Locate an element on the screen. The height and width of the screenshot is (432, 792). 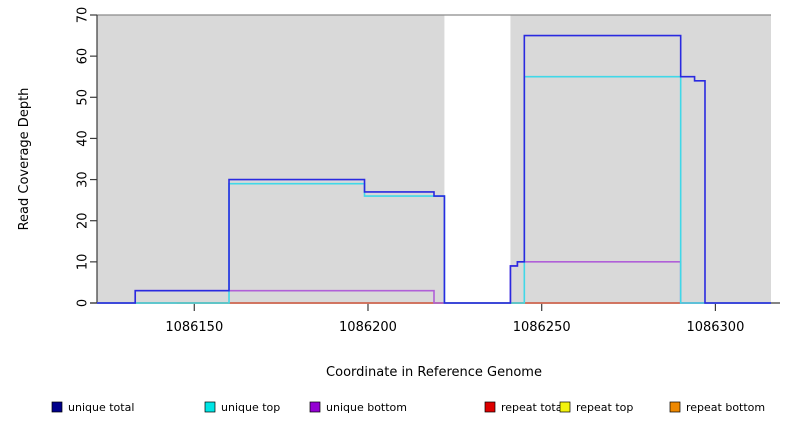
x-tick-label: 1086250 is located at coordinates (542, 327).